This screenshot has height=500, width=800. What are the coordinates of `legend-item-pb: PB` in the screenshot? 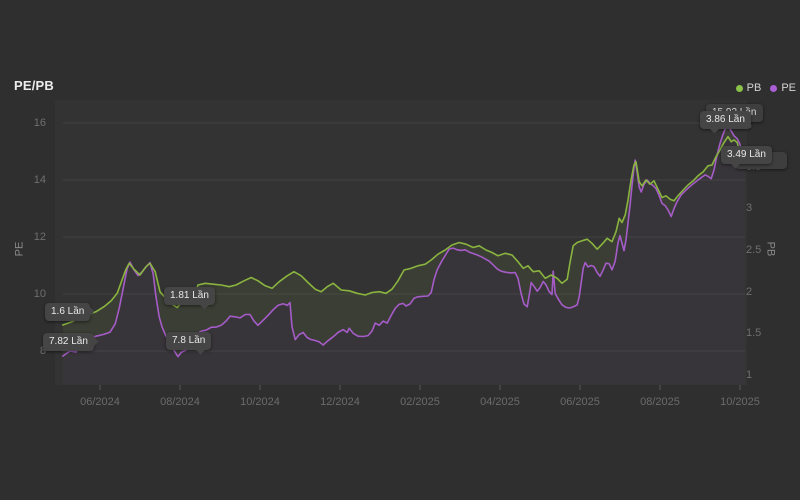 It's located at (748, 88).